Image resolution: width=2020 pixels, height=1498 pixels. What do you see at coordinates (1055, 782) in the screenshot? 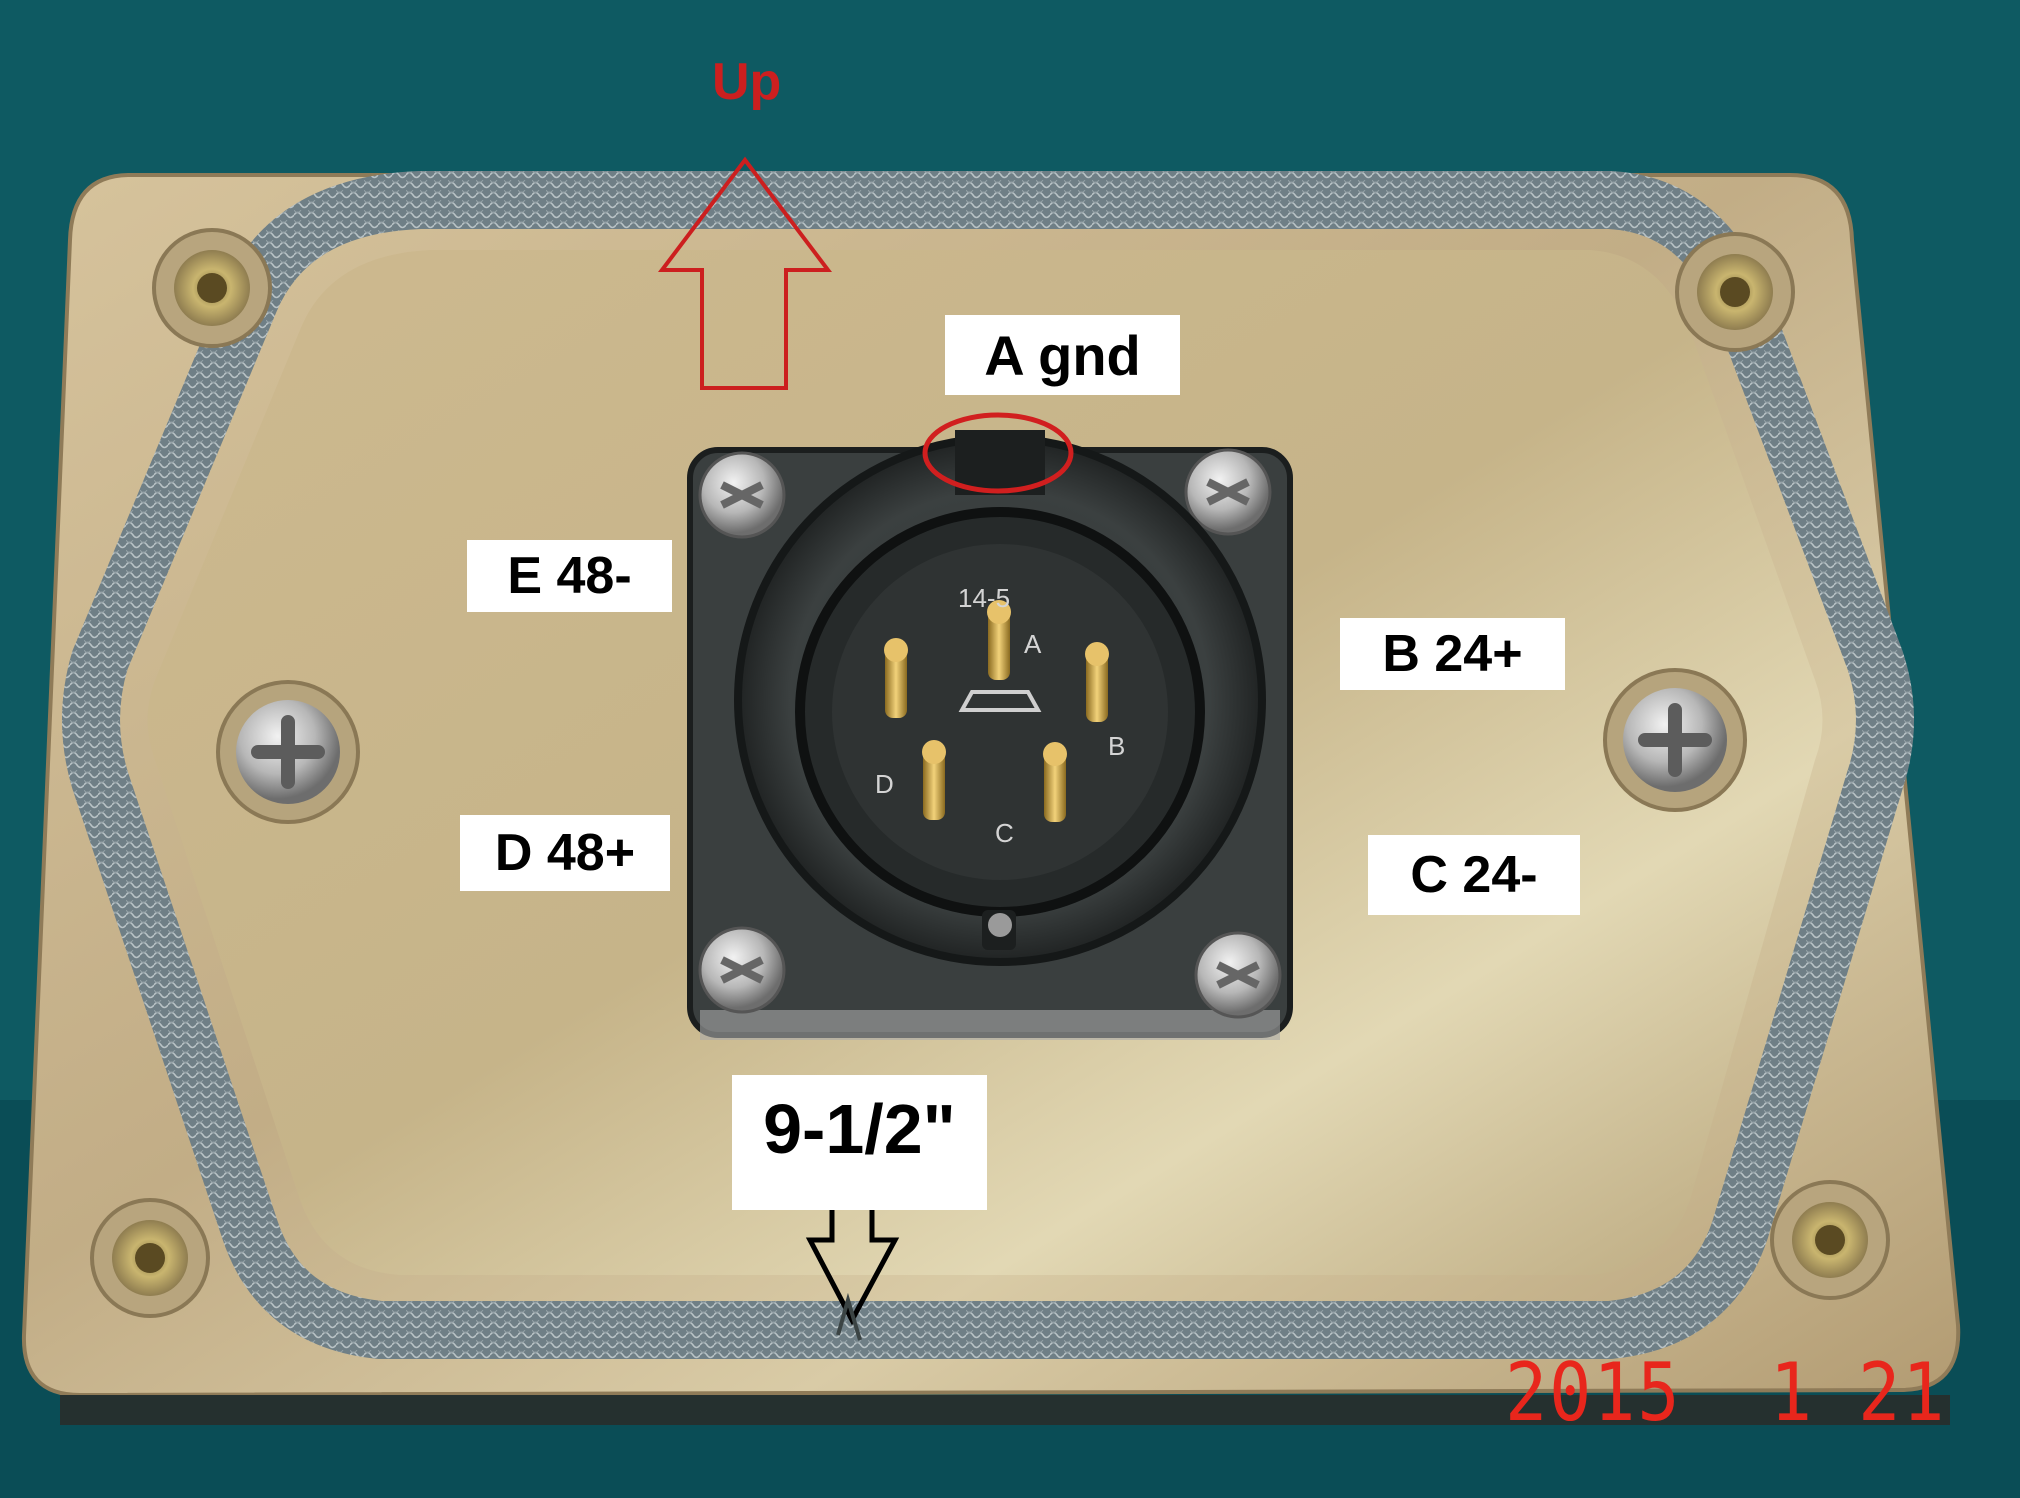
I see `pin-c` at bounding box center [1055, 782].